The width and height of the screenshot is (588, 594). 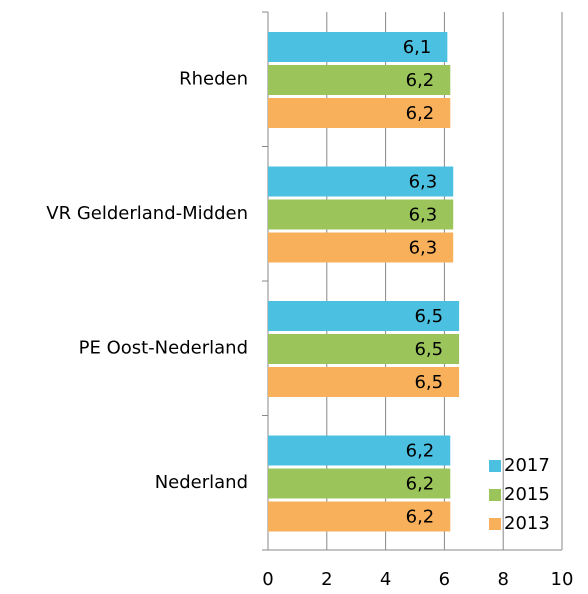 I want to click on x-tick-label: 4, so click(x=385, y=579).